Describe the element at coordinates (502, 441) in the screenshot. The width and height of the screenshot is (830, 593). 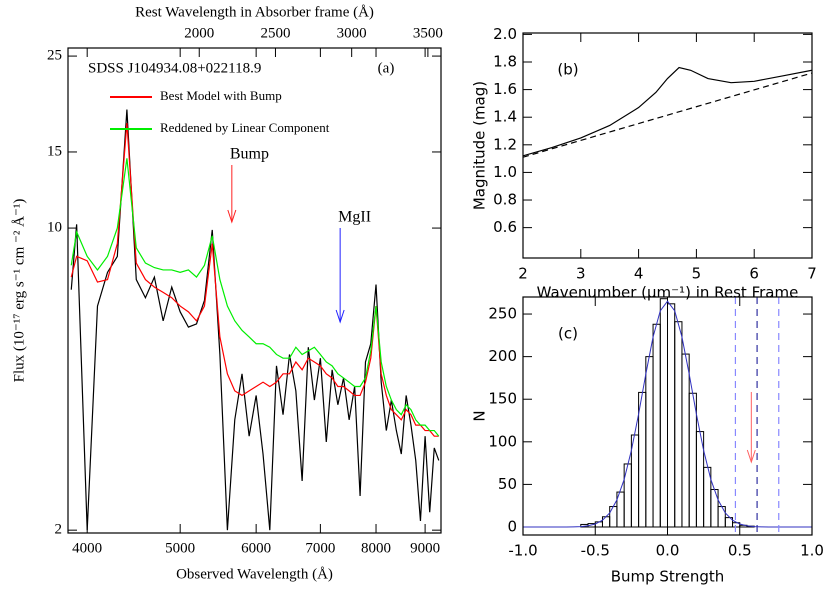
I see `y-tick-label: 100` at that location.